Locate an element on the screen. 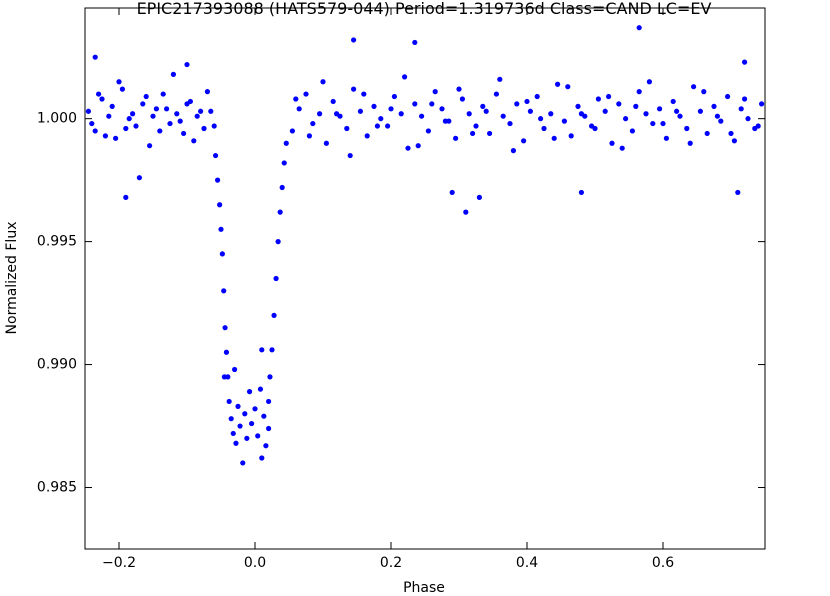 Image resolution: width=830 pixels, height=596 pixels. y-axis-label: Normalized Flux is located at coordinates (12, 278).